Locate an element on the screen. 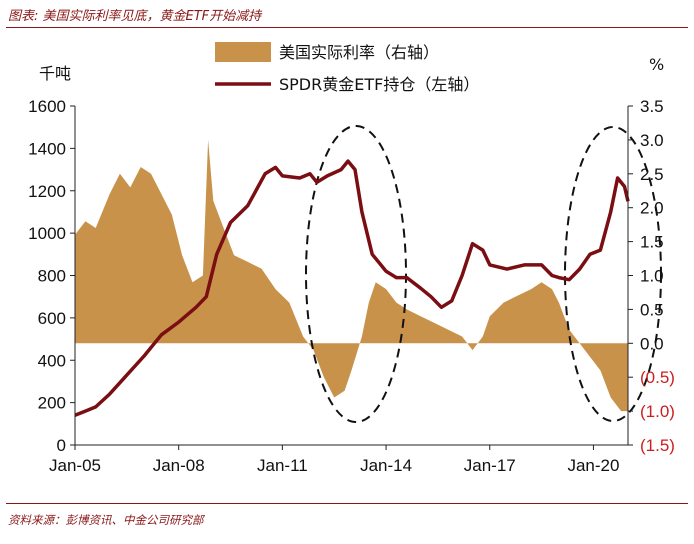 The height and width of the screenshot is (544, 694). left-tick-label: 800 is located at coordinates (52, 276).